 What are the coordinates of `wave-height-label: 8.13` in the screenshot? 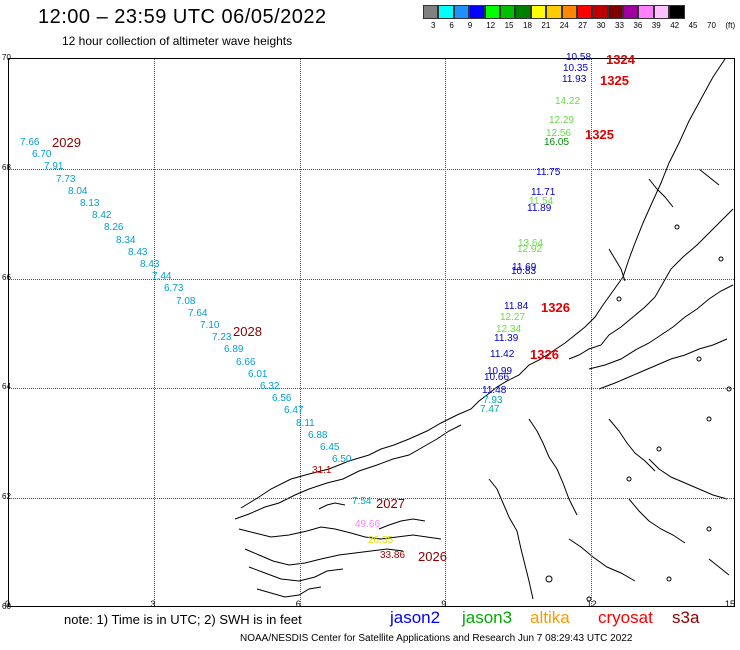 It's located at (90, 203).